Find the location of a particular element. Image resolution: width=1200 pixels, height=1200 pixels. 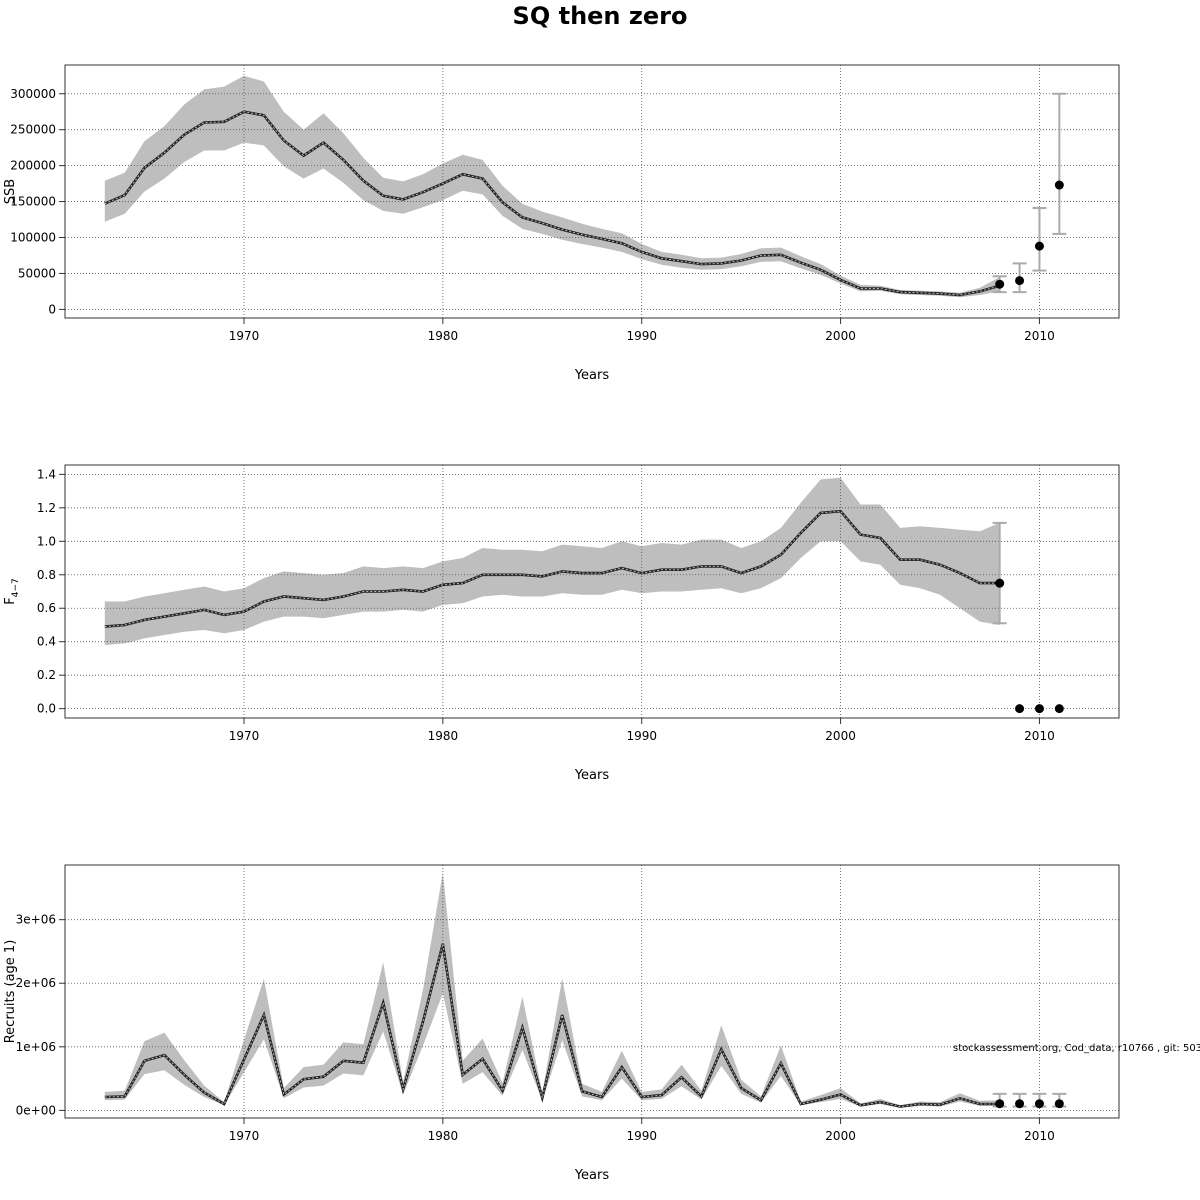

y-axis-label: F4−7 is located at coordinates (12, 591).